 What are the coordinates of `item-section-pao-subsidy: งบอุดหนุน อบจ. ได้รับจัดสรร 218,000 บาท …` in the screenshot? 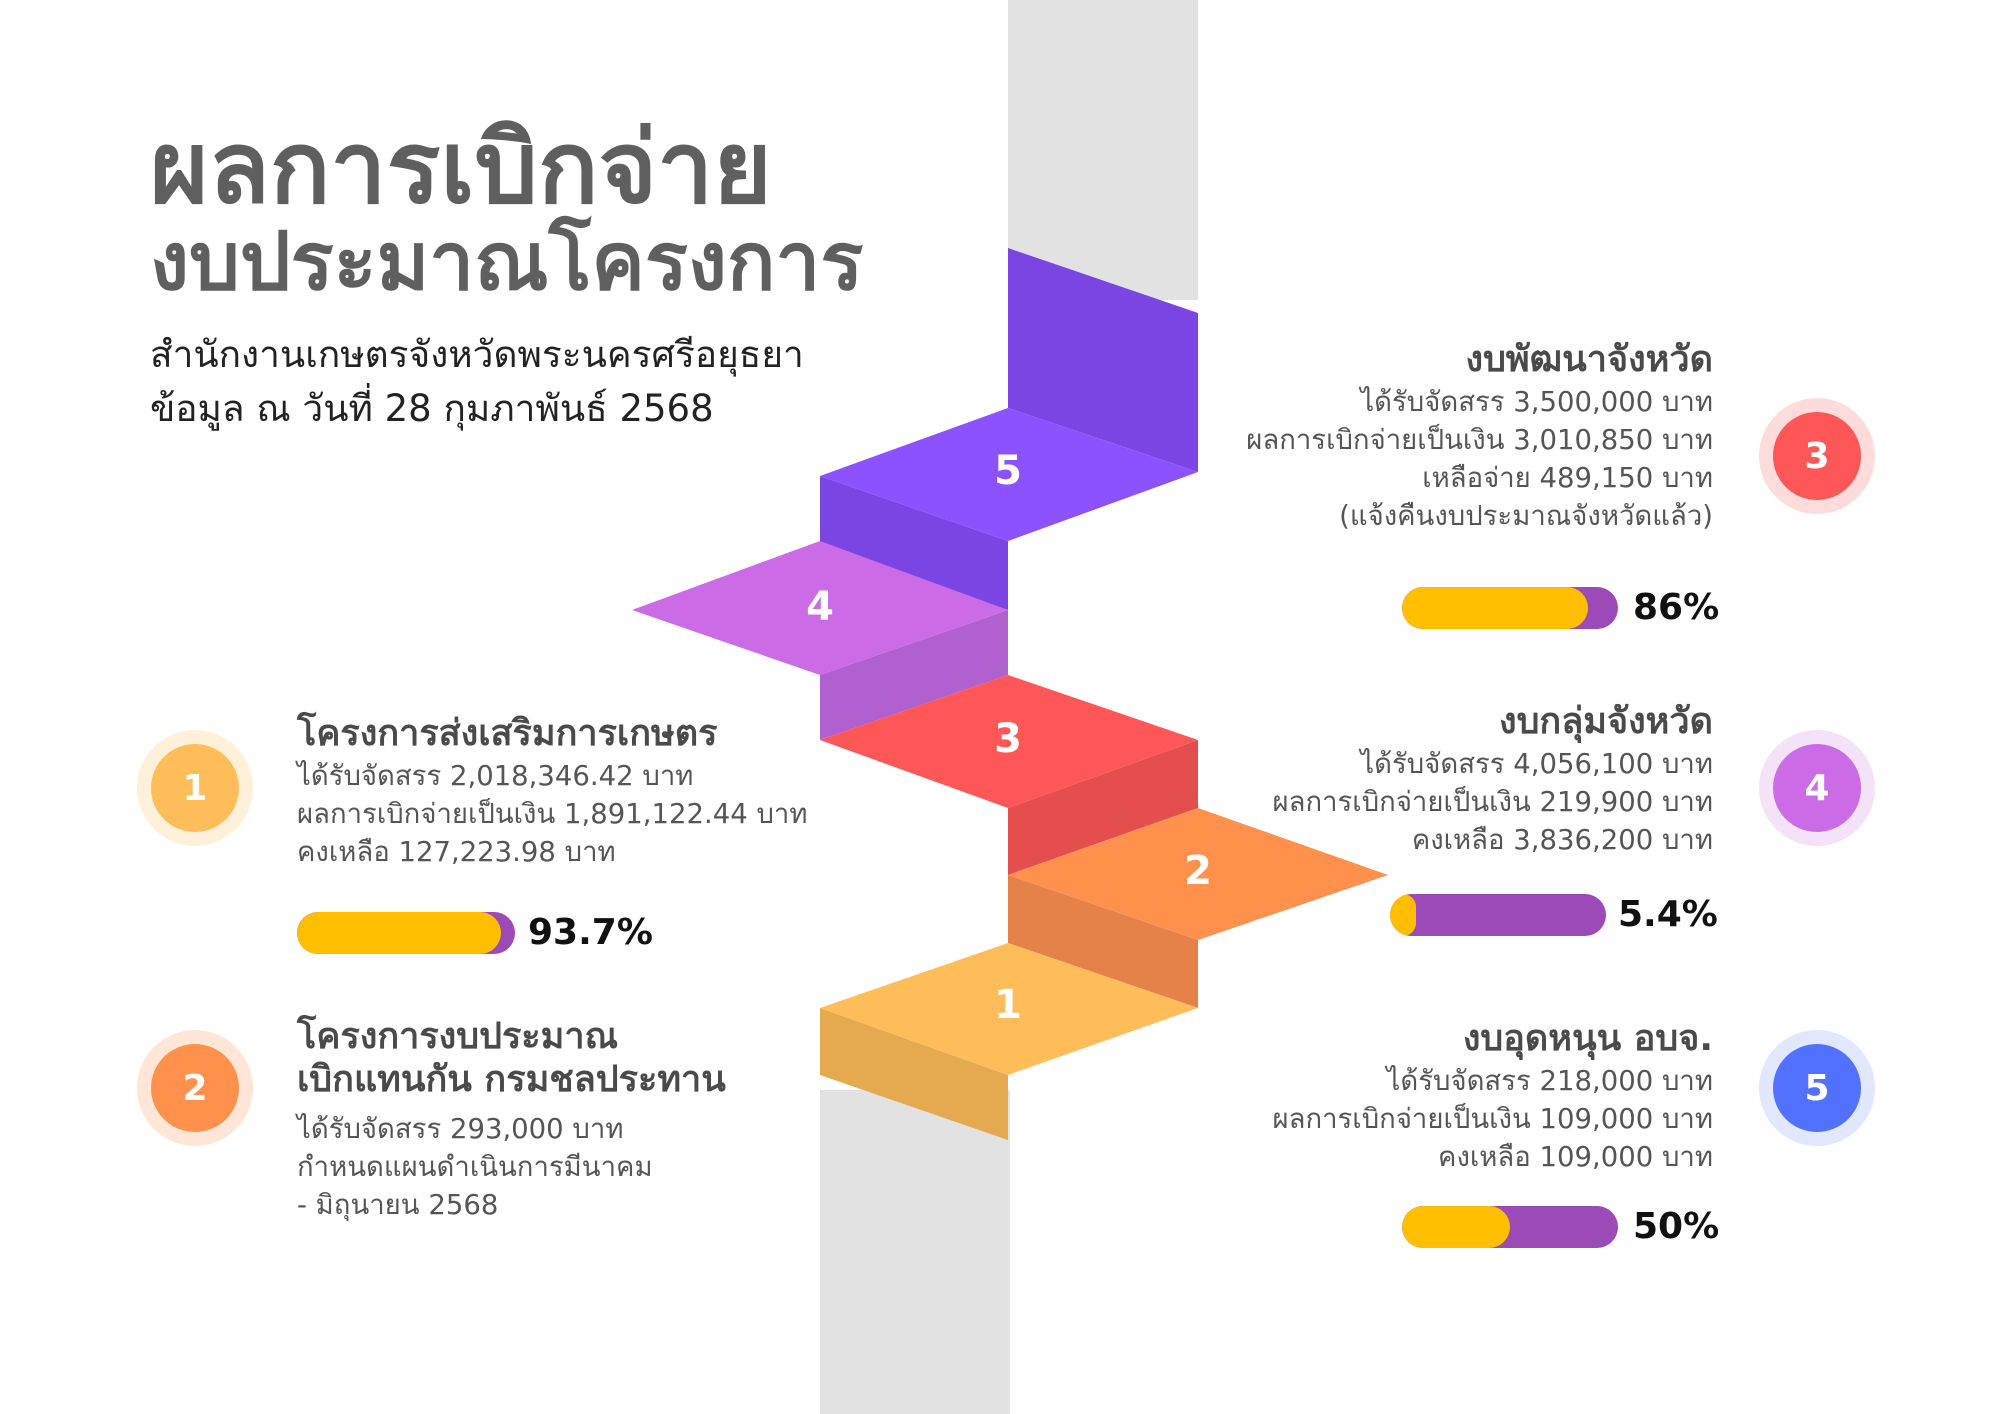 It's located at (1353, 1095).